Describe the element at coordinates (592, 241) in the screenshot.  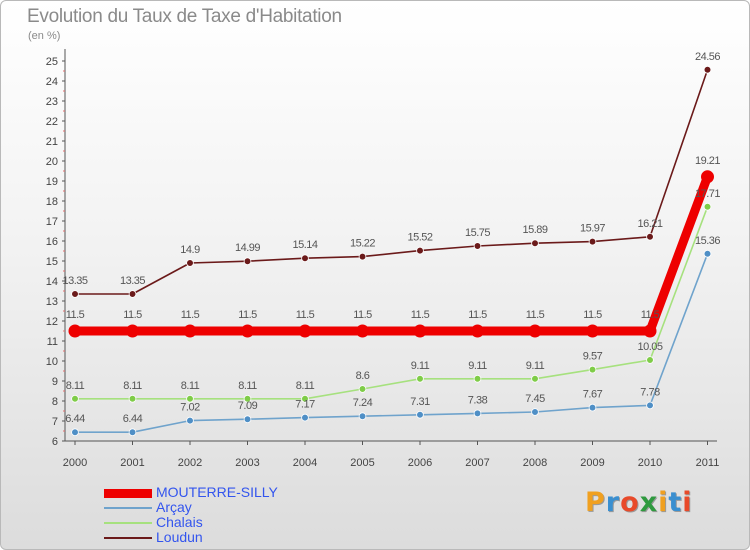
I see `data-point-loudun-2009` at that location.